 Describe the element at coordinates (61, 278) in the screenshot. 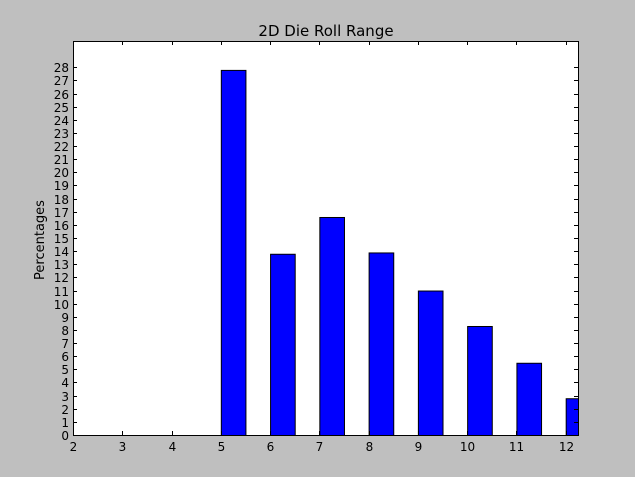

I see `y-tick-label: 12` at that location.